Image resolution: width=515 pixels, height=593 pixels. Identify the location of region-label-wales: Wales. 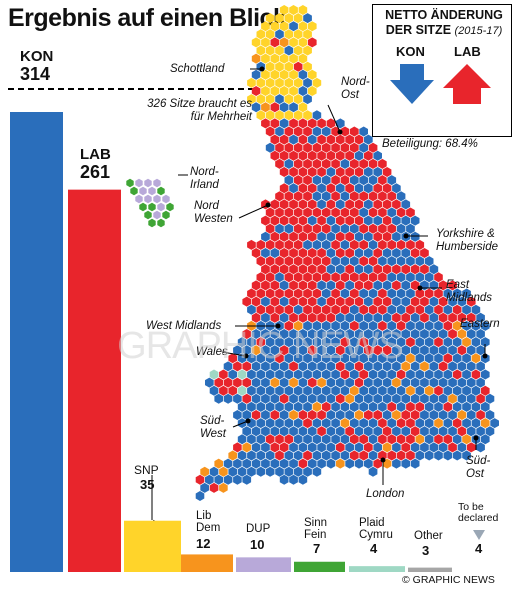
(212, 352).